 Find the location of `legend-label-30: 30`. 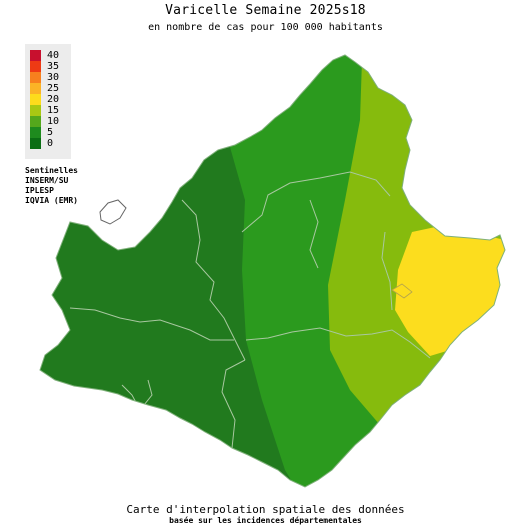

legend-label-30: 30 is located at coordinates (53, 77).